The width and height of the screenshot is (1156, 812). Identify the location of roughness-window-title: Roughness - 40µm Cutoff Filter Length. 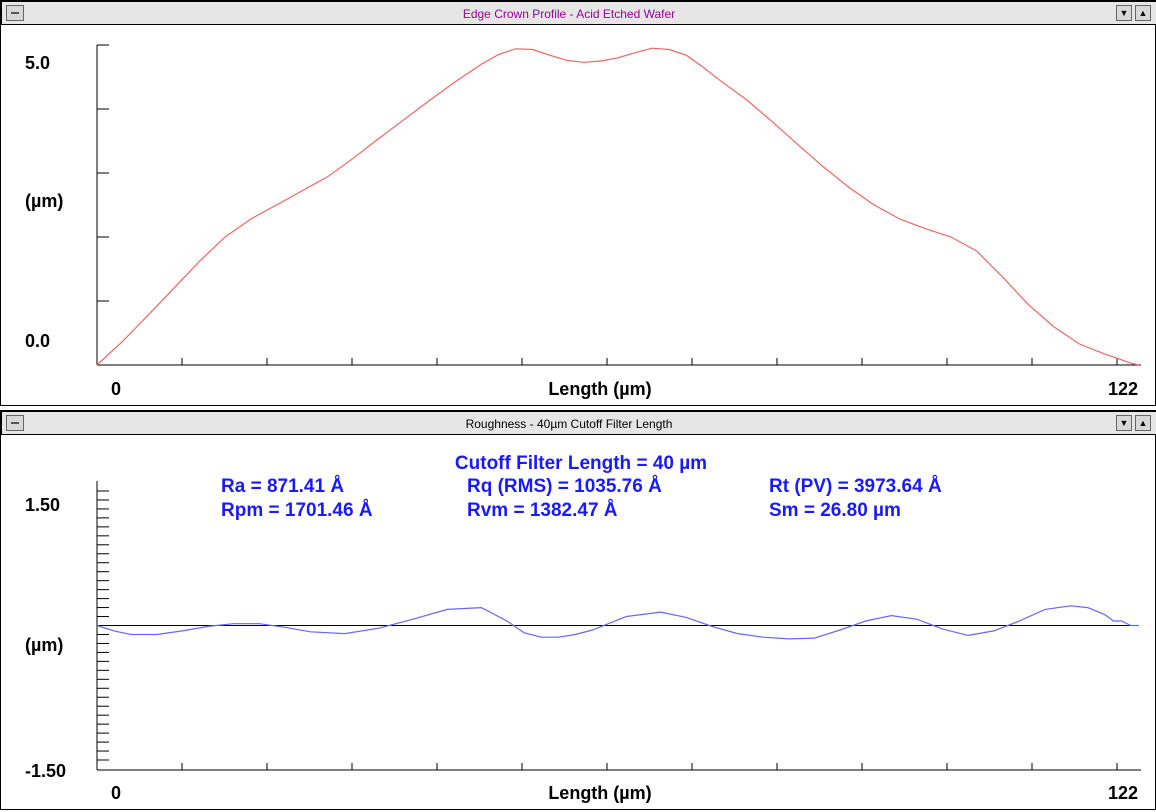
(569, 424).